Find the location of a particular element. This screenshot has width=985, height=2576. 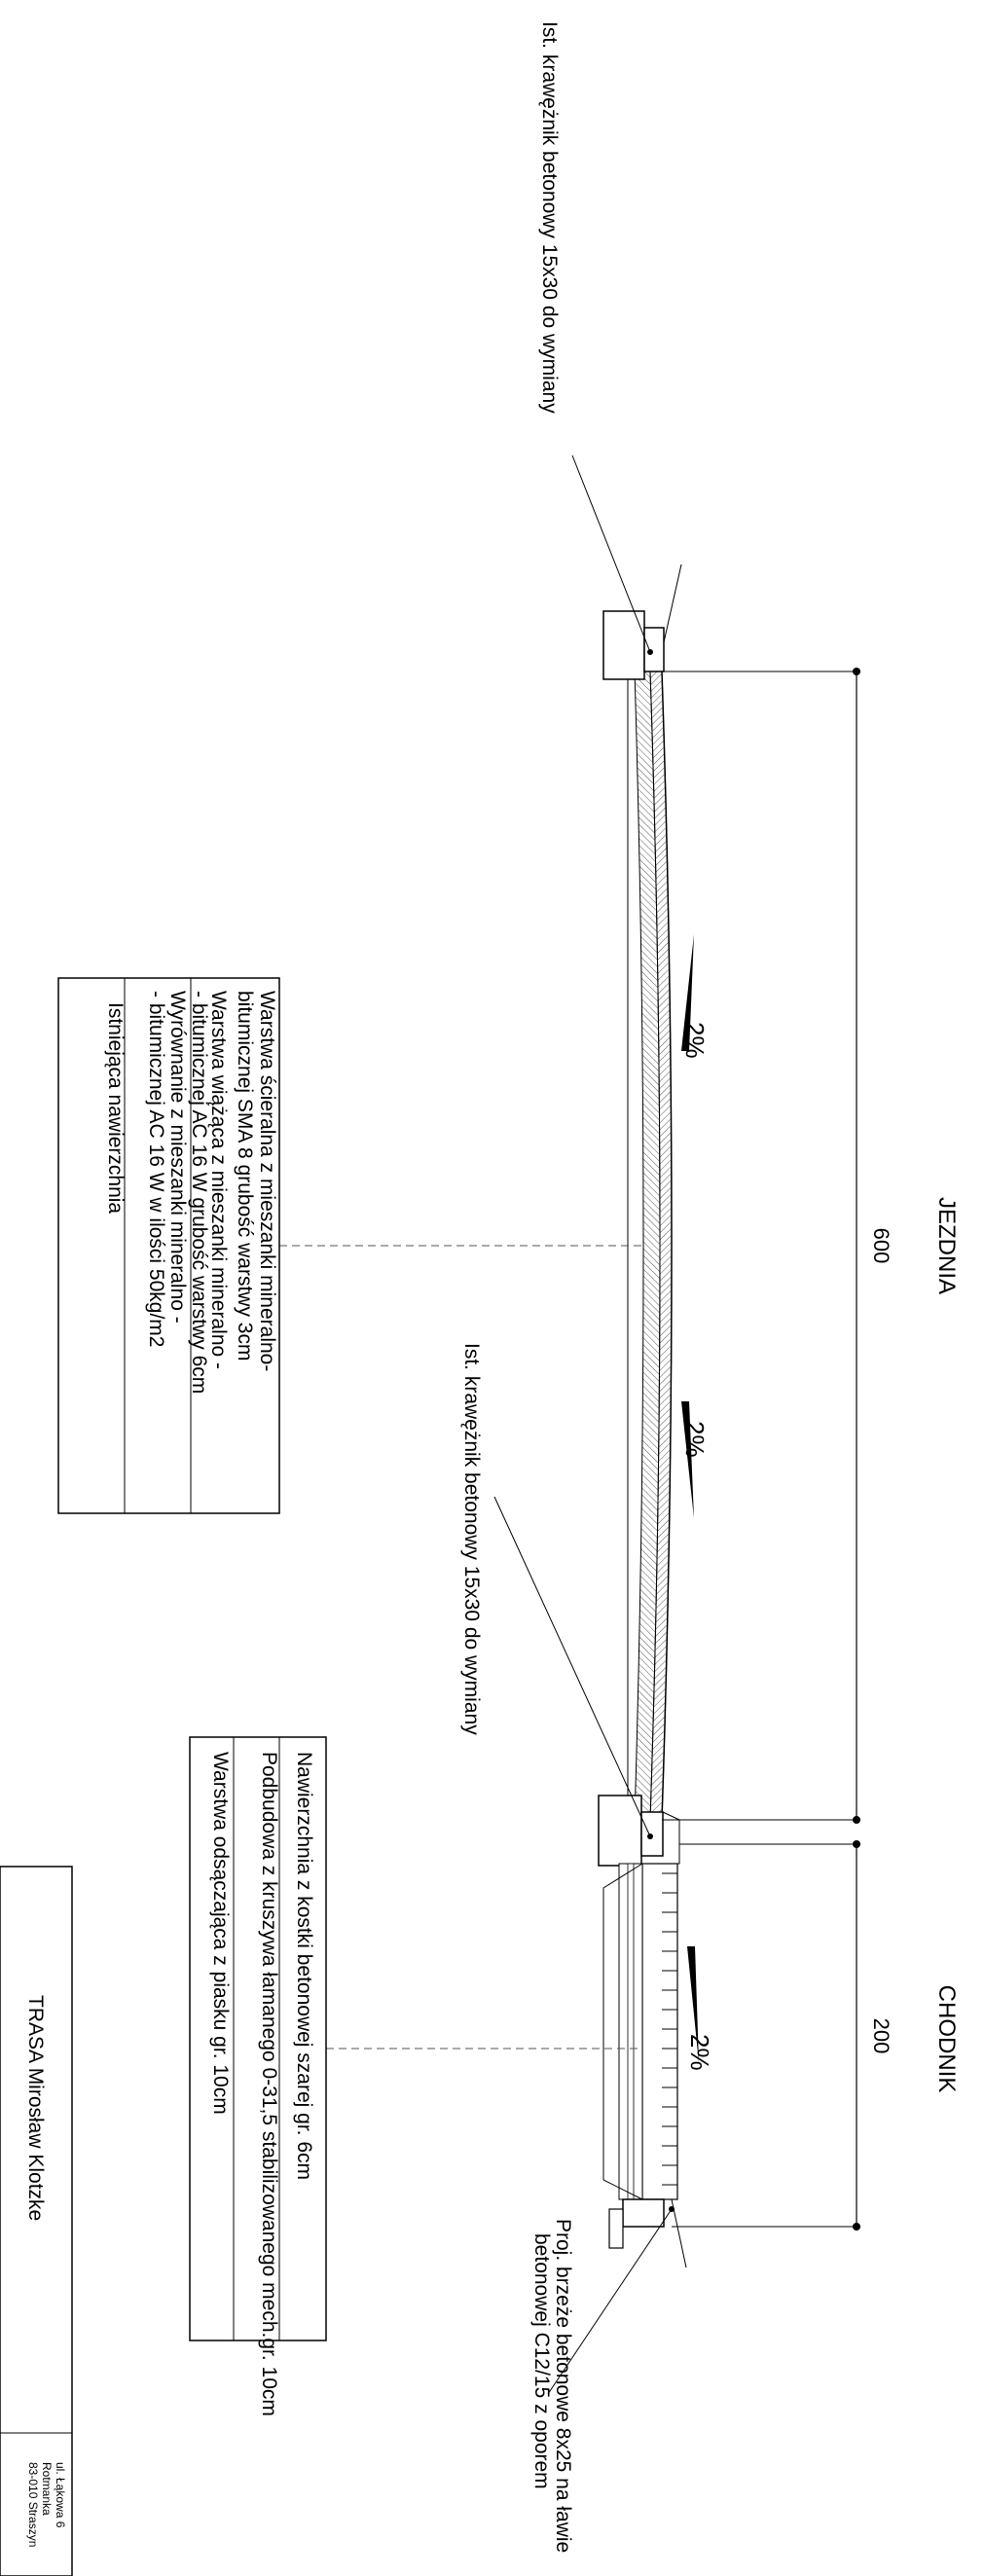

roadway-layer-1a: Warstwa ścieralna z mieszanki mineralno- is located at coordinates (267, 1181).